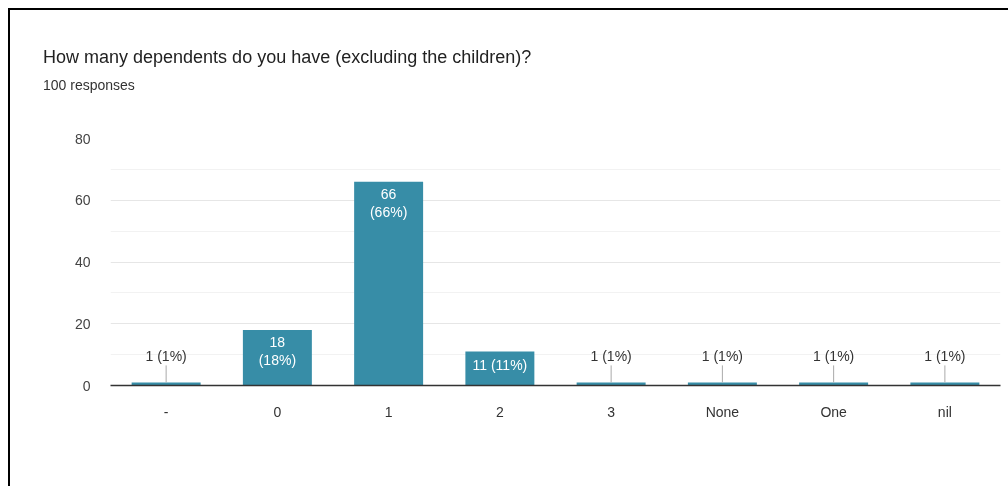 The image size is (1008, 486). I want to click on chart-subtitle: 100 responses, so click(89, 85).